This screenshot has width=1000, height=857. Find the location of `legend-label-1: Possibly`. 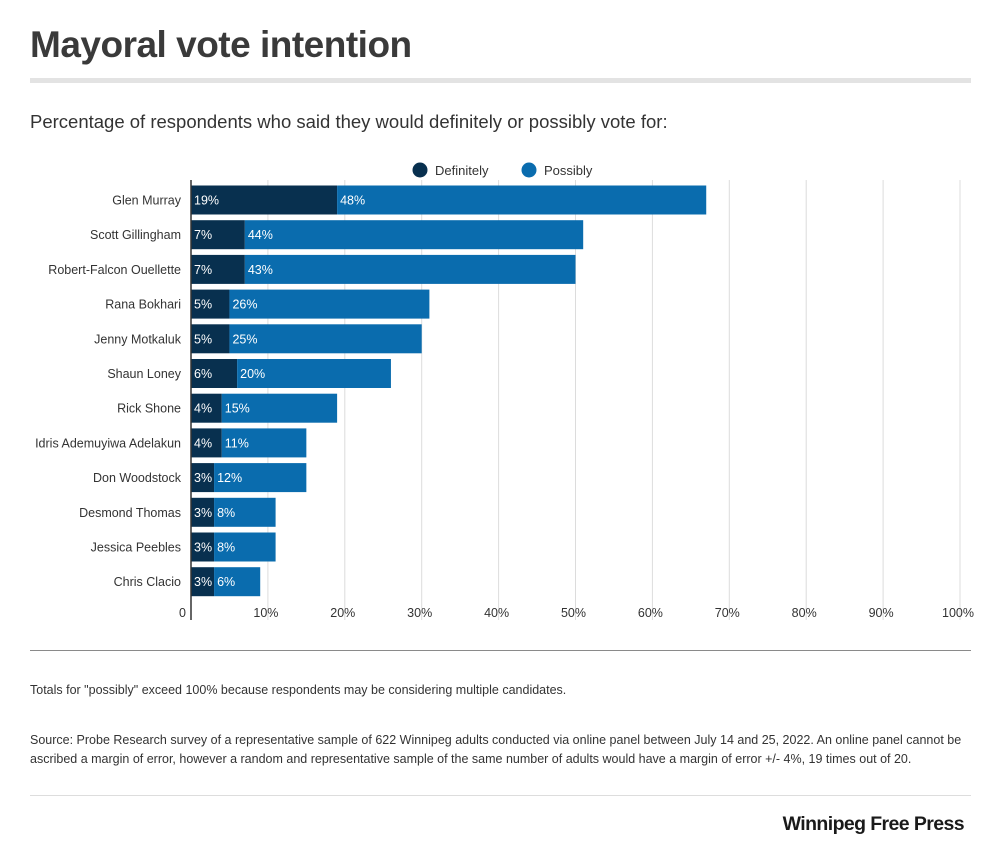

legend-label-1: Possibly is located at coordinates (568, 170).